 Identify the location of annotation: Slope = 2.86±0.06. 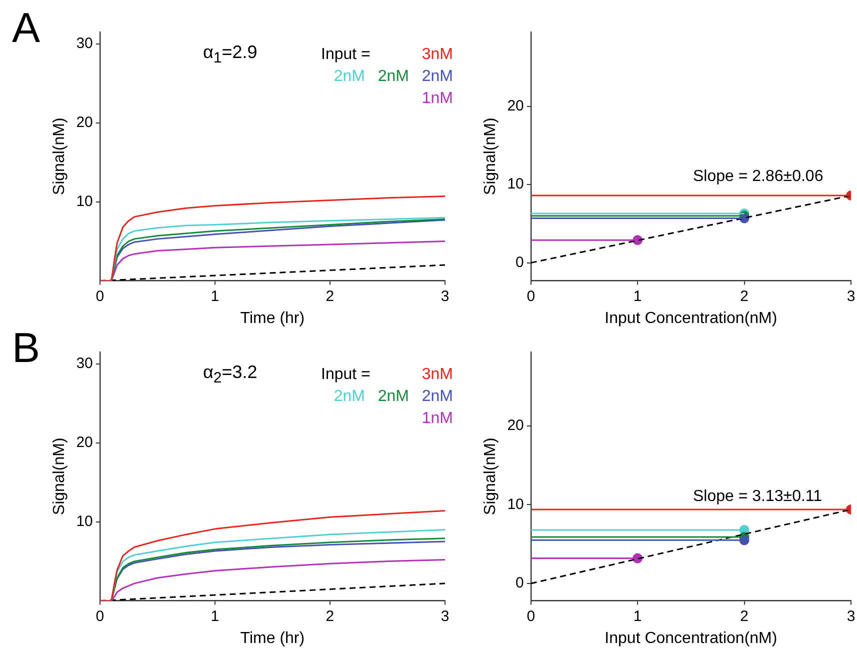
(758, 177).